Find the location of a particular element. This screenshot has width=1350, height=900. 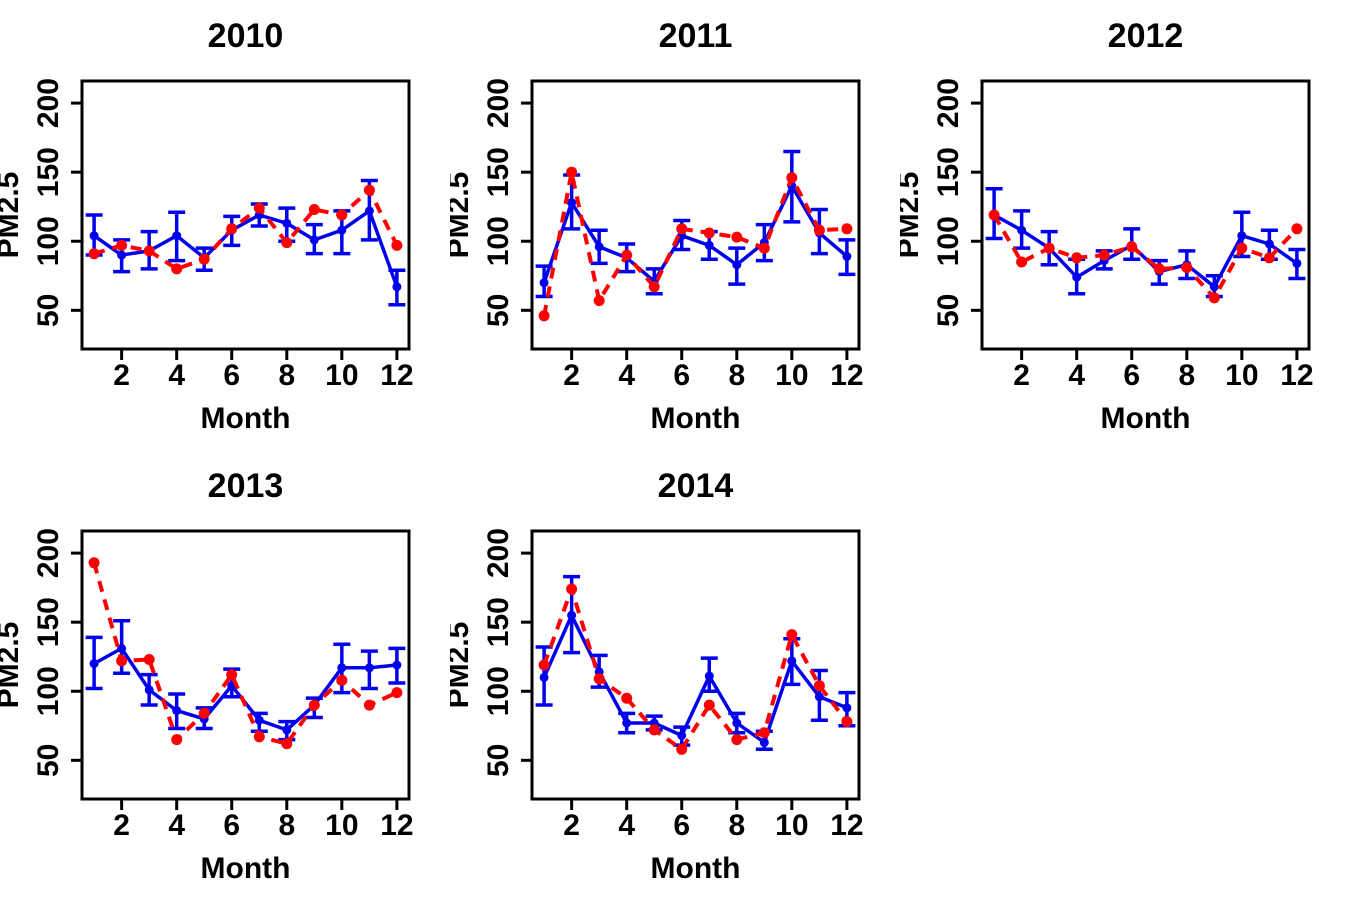

chart-svg-2013: 2013 Month PM2.5 2 4 6 8 10 12 50 100 150 200 is located at coordinates (207, 676).